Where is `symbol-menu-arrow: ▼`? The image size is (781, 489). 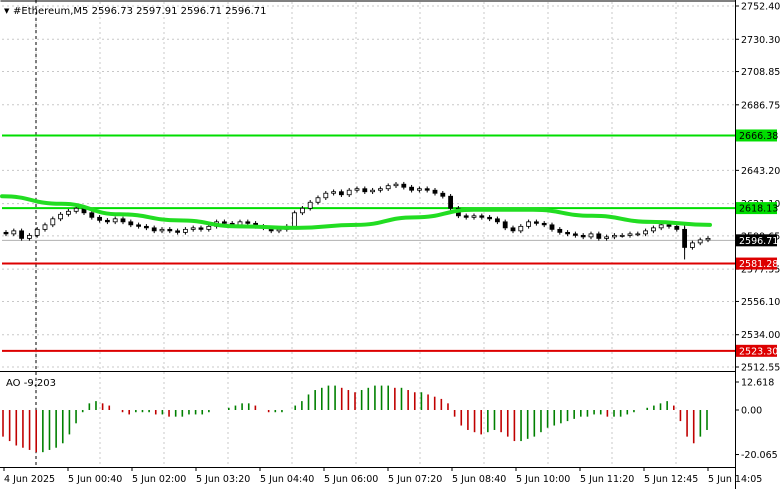 symbol-menu-arrow: ▼ is located at coordinates (7, 11).